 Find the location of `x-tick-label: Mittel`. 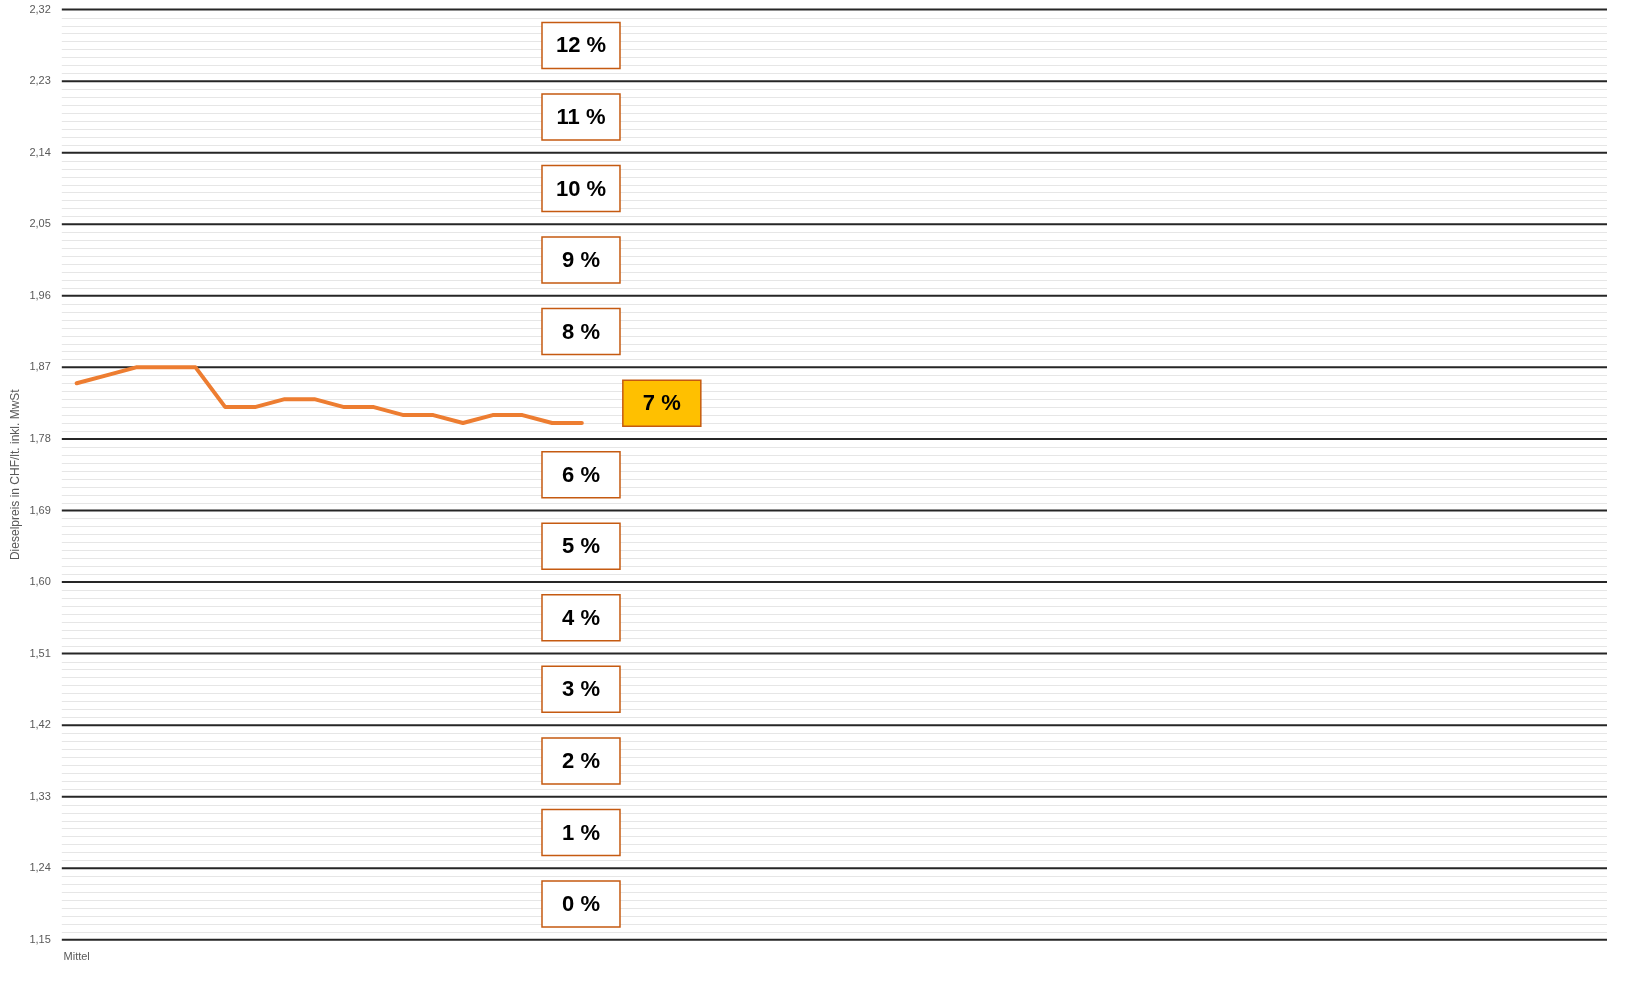

x-tick-label: Mittel is located at coordinates (76, 956).